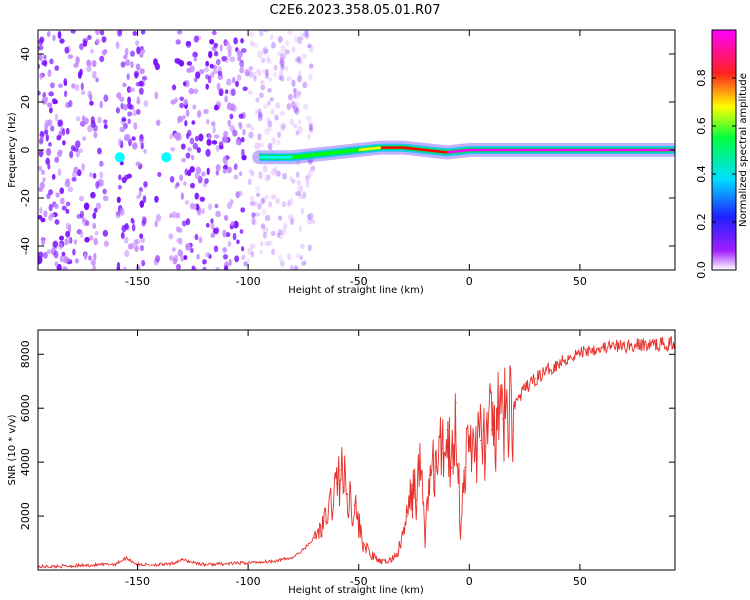 This screenshot has height=600, width=750. Describe the element at coordinates (25, 408) in the screenshot. I see `snr-ytick-label: 6000` at that location.